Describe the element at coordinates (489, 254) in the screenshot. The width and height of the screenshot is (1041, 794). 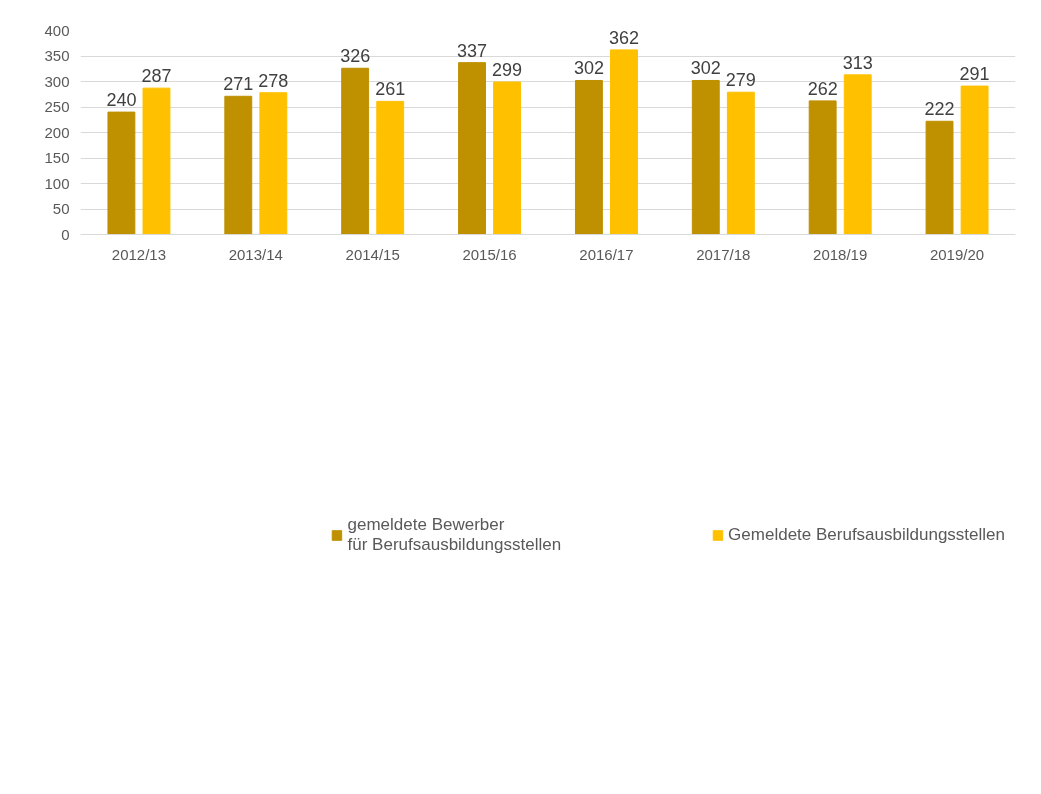
I see `x-tick-label: 2015/16` at that location.